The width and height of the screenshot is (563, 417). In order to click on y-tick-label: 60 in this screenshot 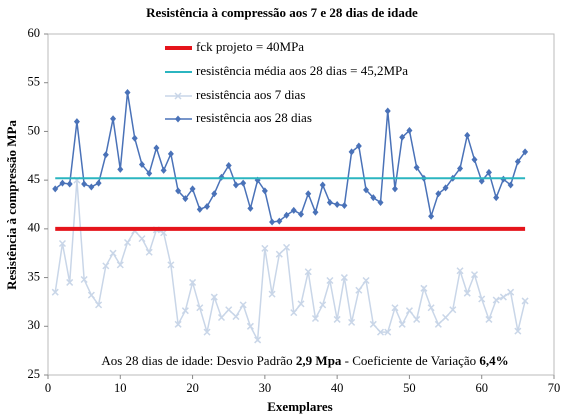, I will do `click(34, 33)`.